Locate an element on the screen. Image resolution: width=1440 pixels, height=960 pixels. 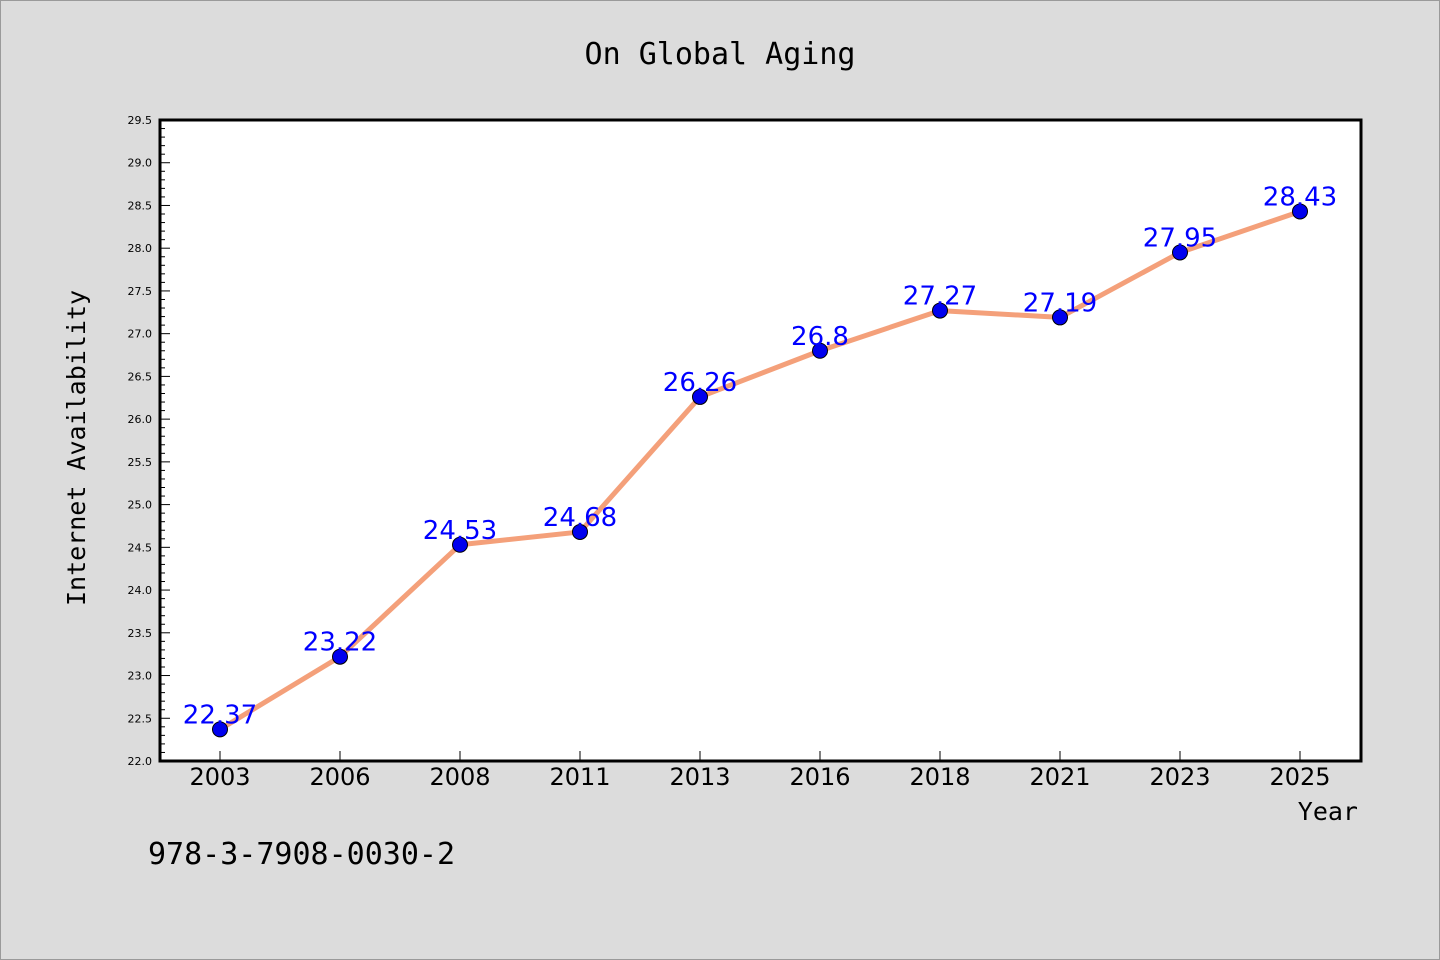
y-axis-label: Internet Availability is located at coordinates (76, 448).